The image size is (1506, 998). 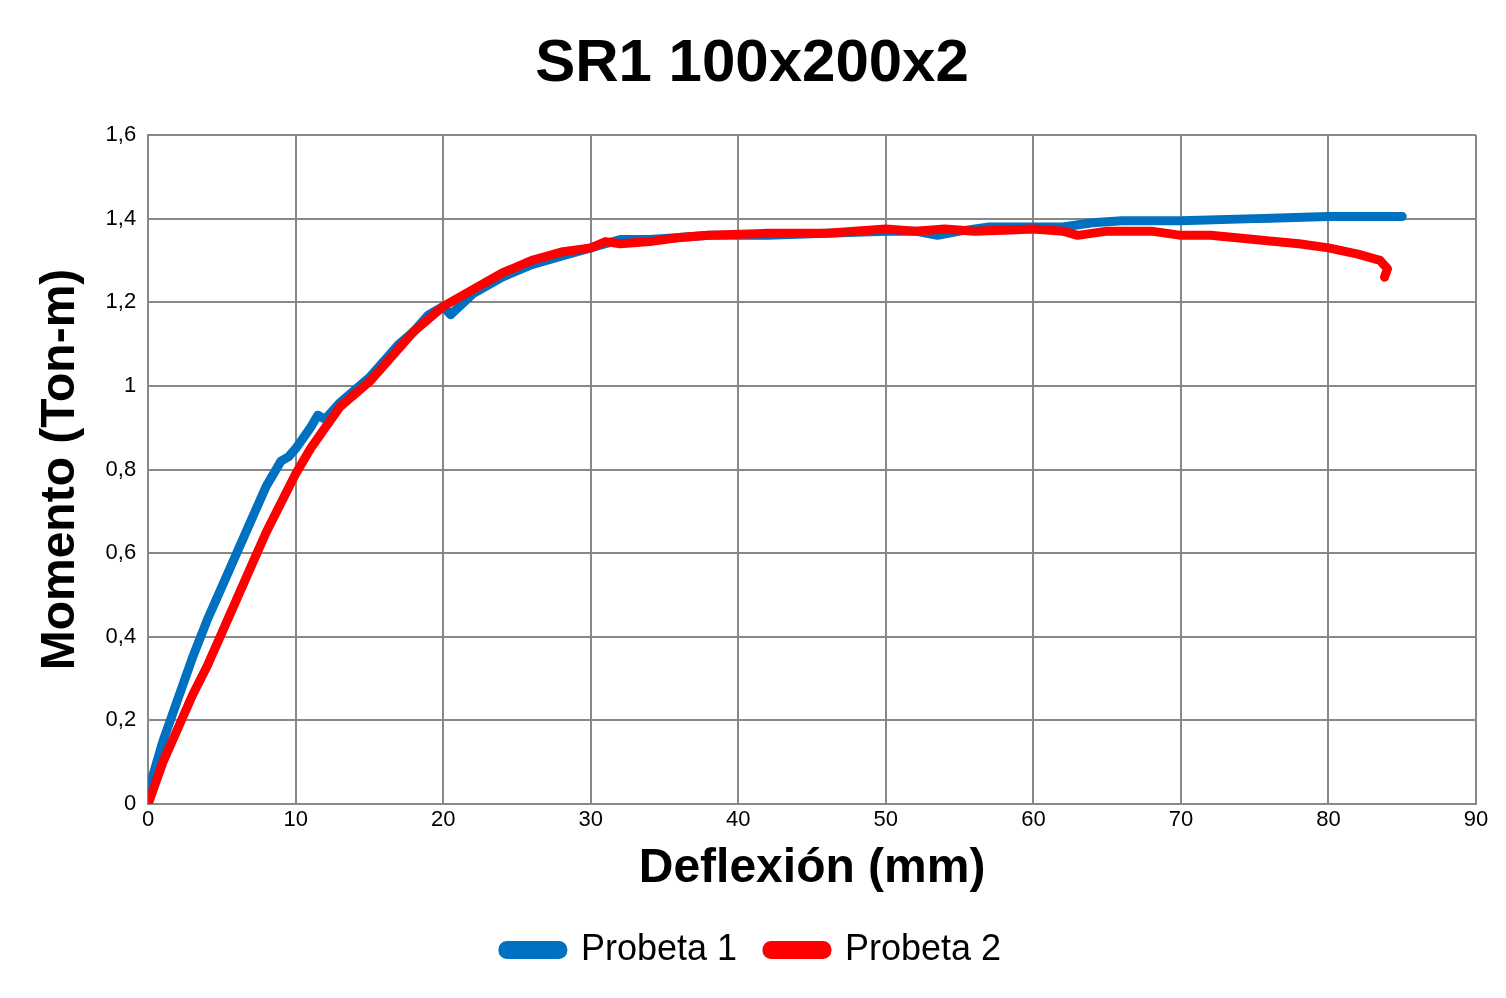 What do you see at coordinates (121, 635) in the screenshot?
I see `y-tick-label: 0,4` at bounding box center [121, 635].